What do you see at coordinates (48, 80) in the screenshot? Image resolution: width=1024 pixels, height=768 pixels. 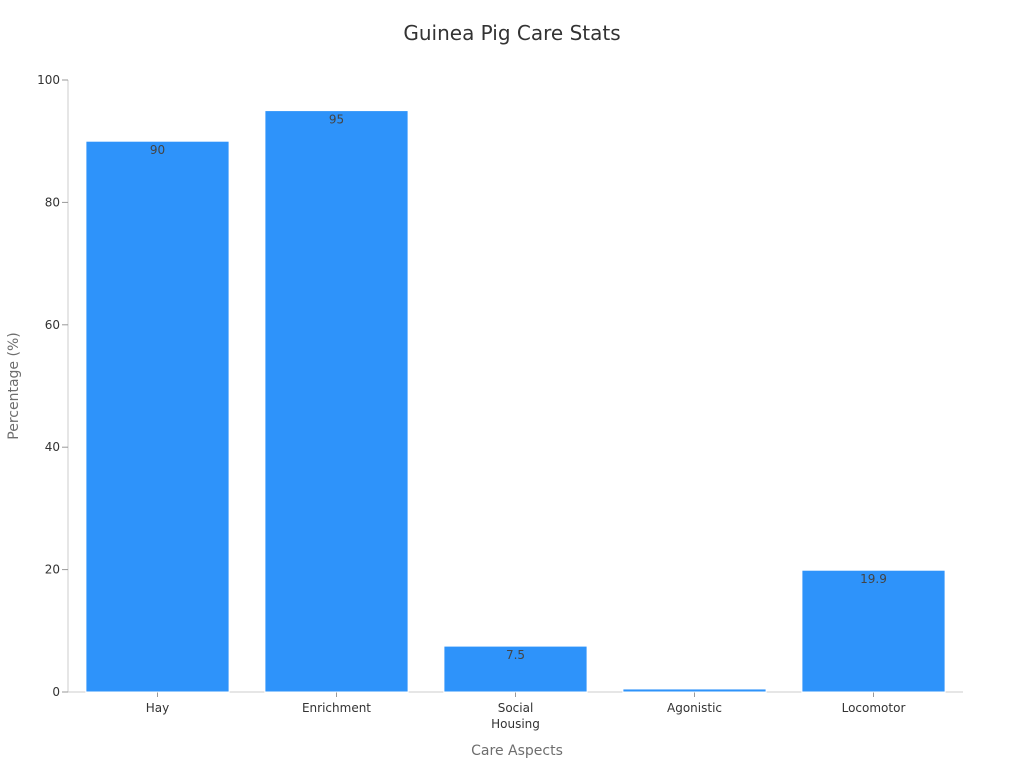 I see `y-tick-label: 100` at bounding box center [48, 80].